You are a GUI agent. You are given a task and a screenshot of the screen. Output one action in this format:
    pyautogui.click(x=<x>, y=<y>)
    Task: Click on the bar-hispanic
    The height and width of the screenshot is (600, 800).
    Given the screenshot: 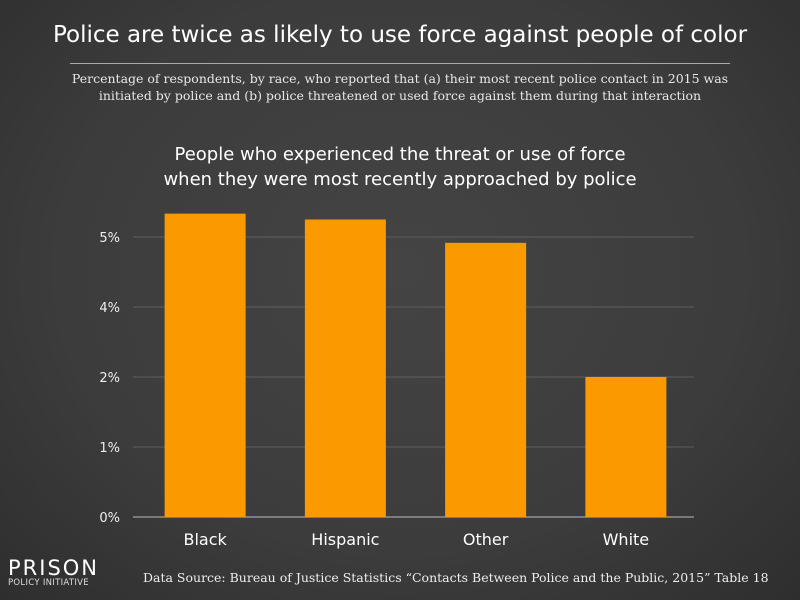 What is the action you would take?
    pyautogui.click(x=345, y=368)
    